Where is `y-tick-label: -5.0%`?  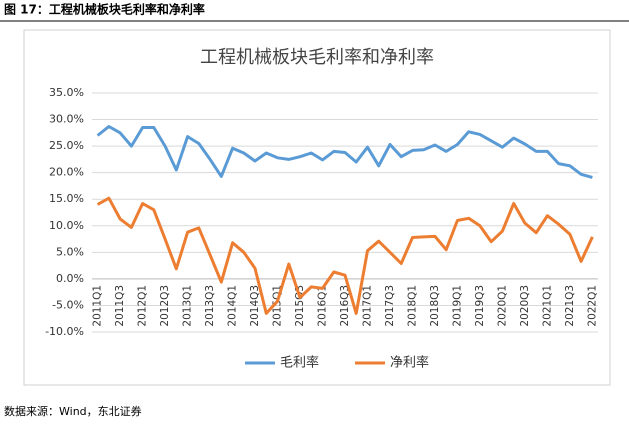 y-tick-label: -5.0% is located at coordinates (68, 304).